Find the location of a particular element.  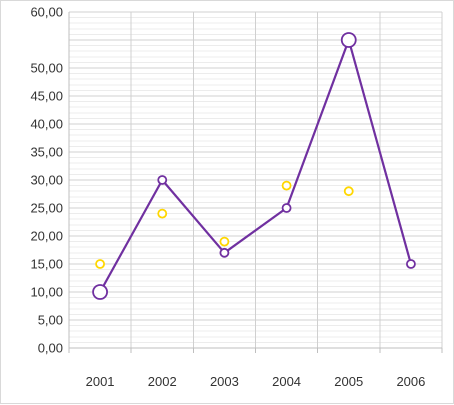

y-tick-label: 10,00 is located at coordinates (46, 292).